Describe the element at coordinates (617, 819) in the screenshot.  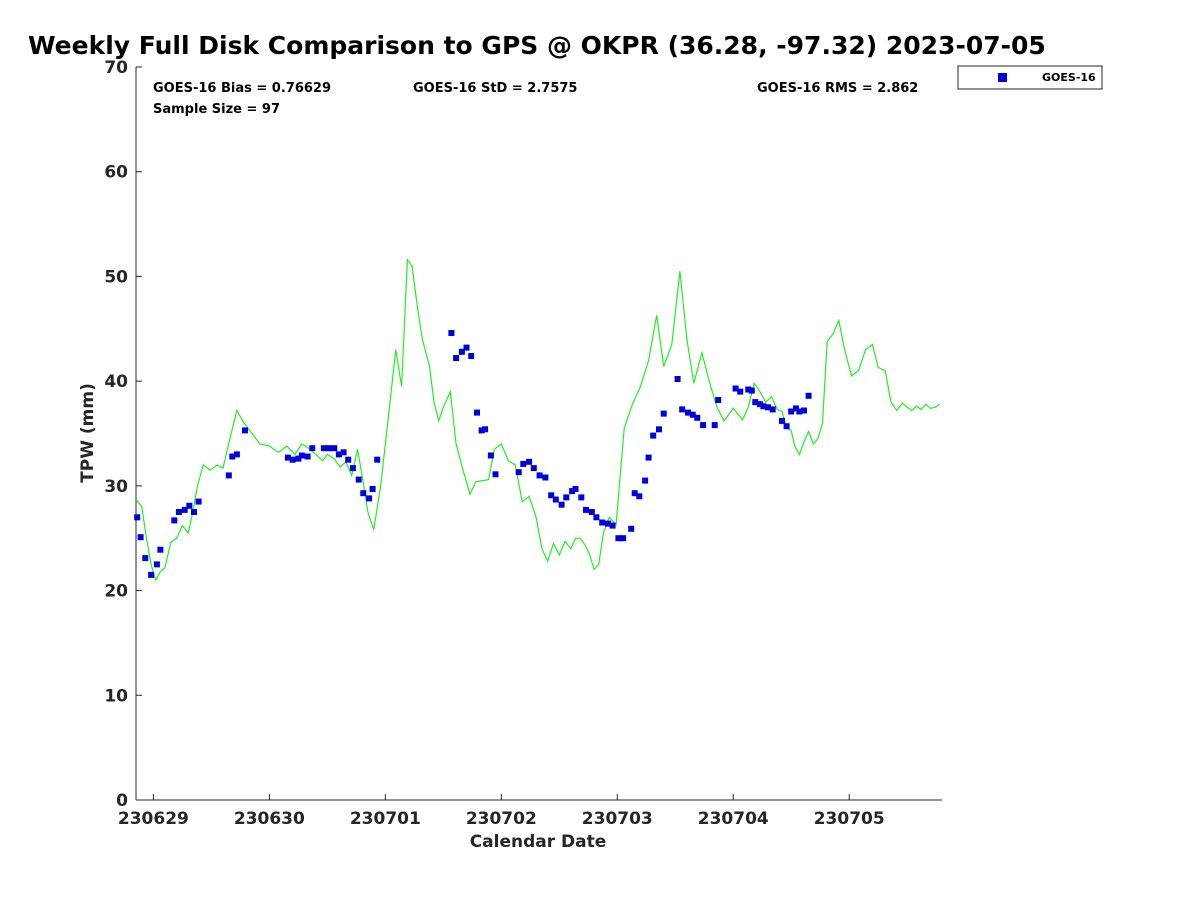
I see `x-tick-label: 230703` at that location.